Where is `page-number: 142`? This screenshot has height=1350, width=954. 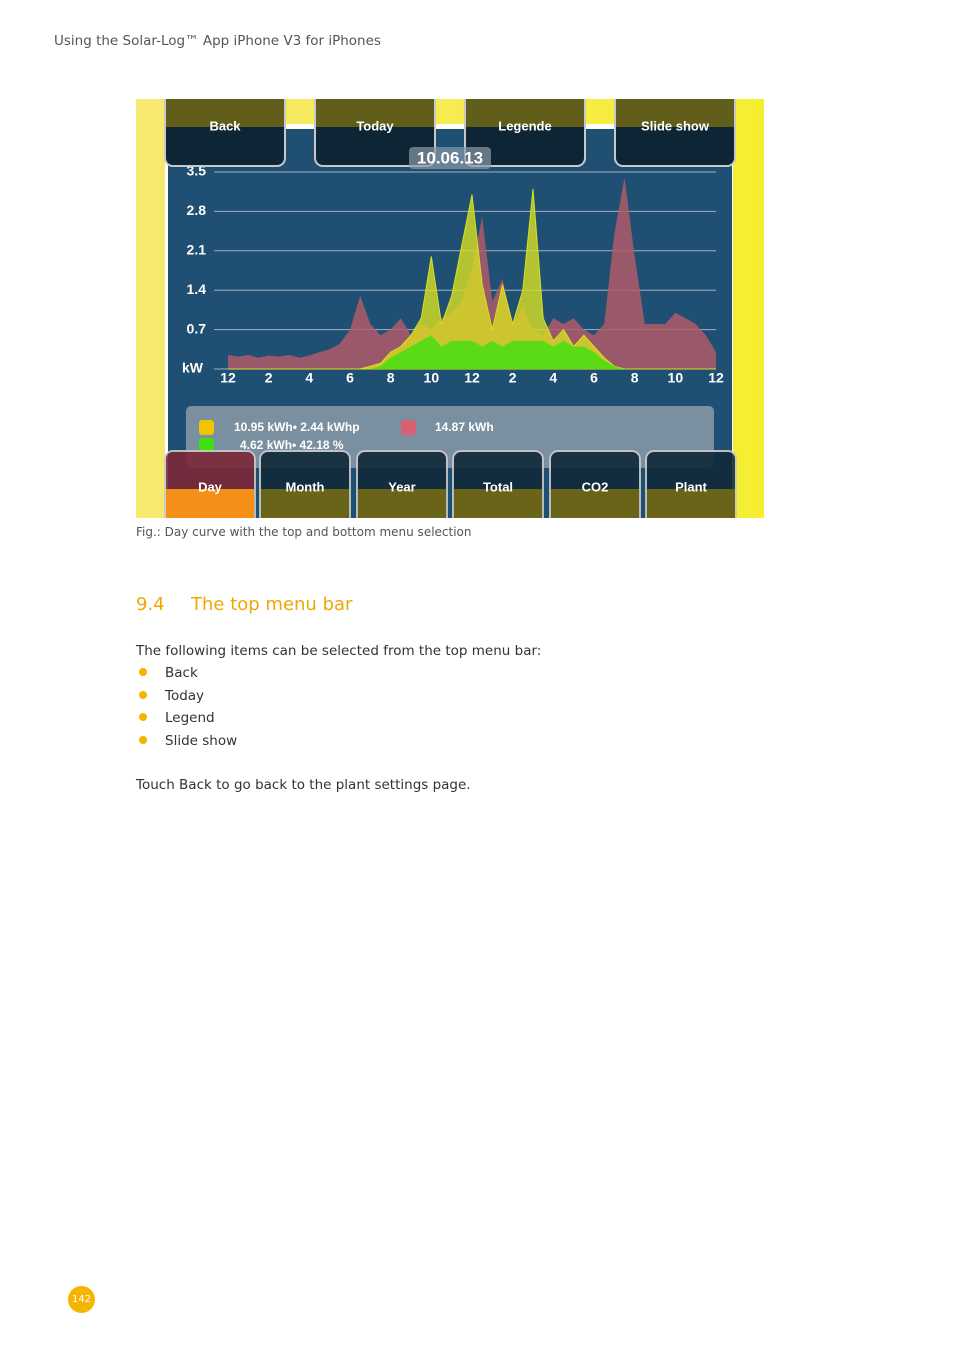
page-number: 142 is located at coordinates (81, 1299).